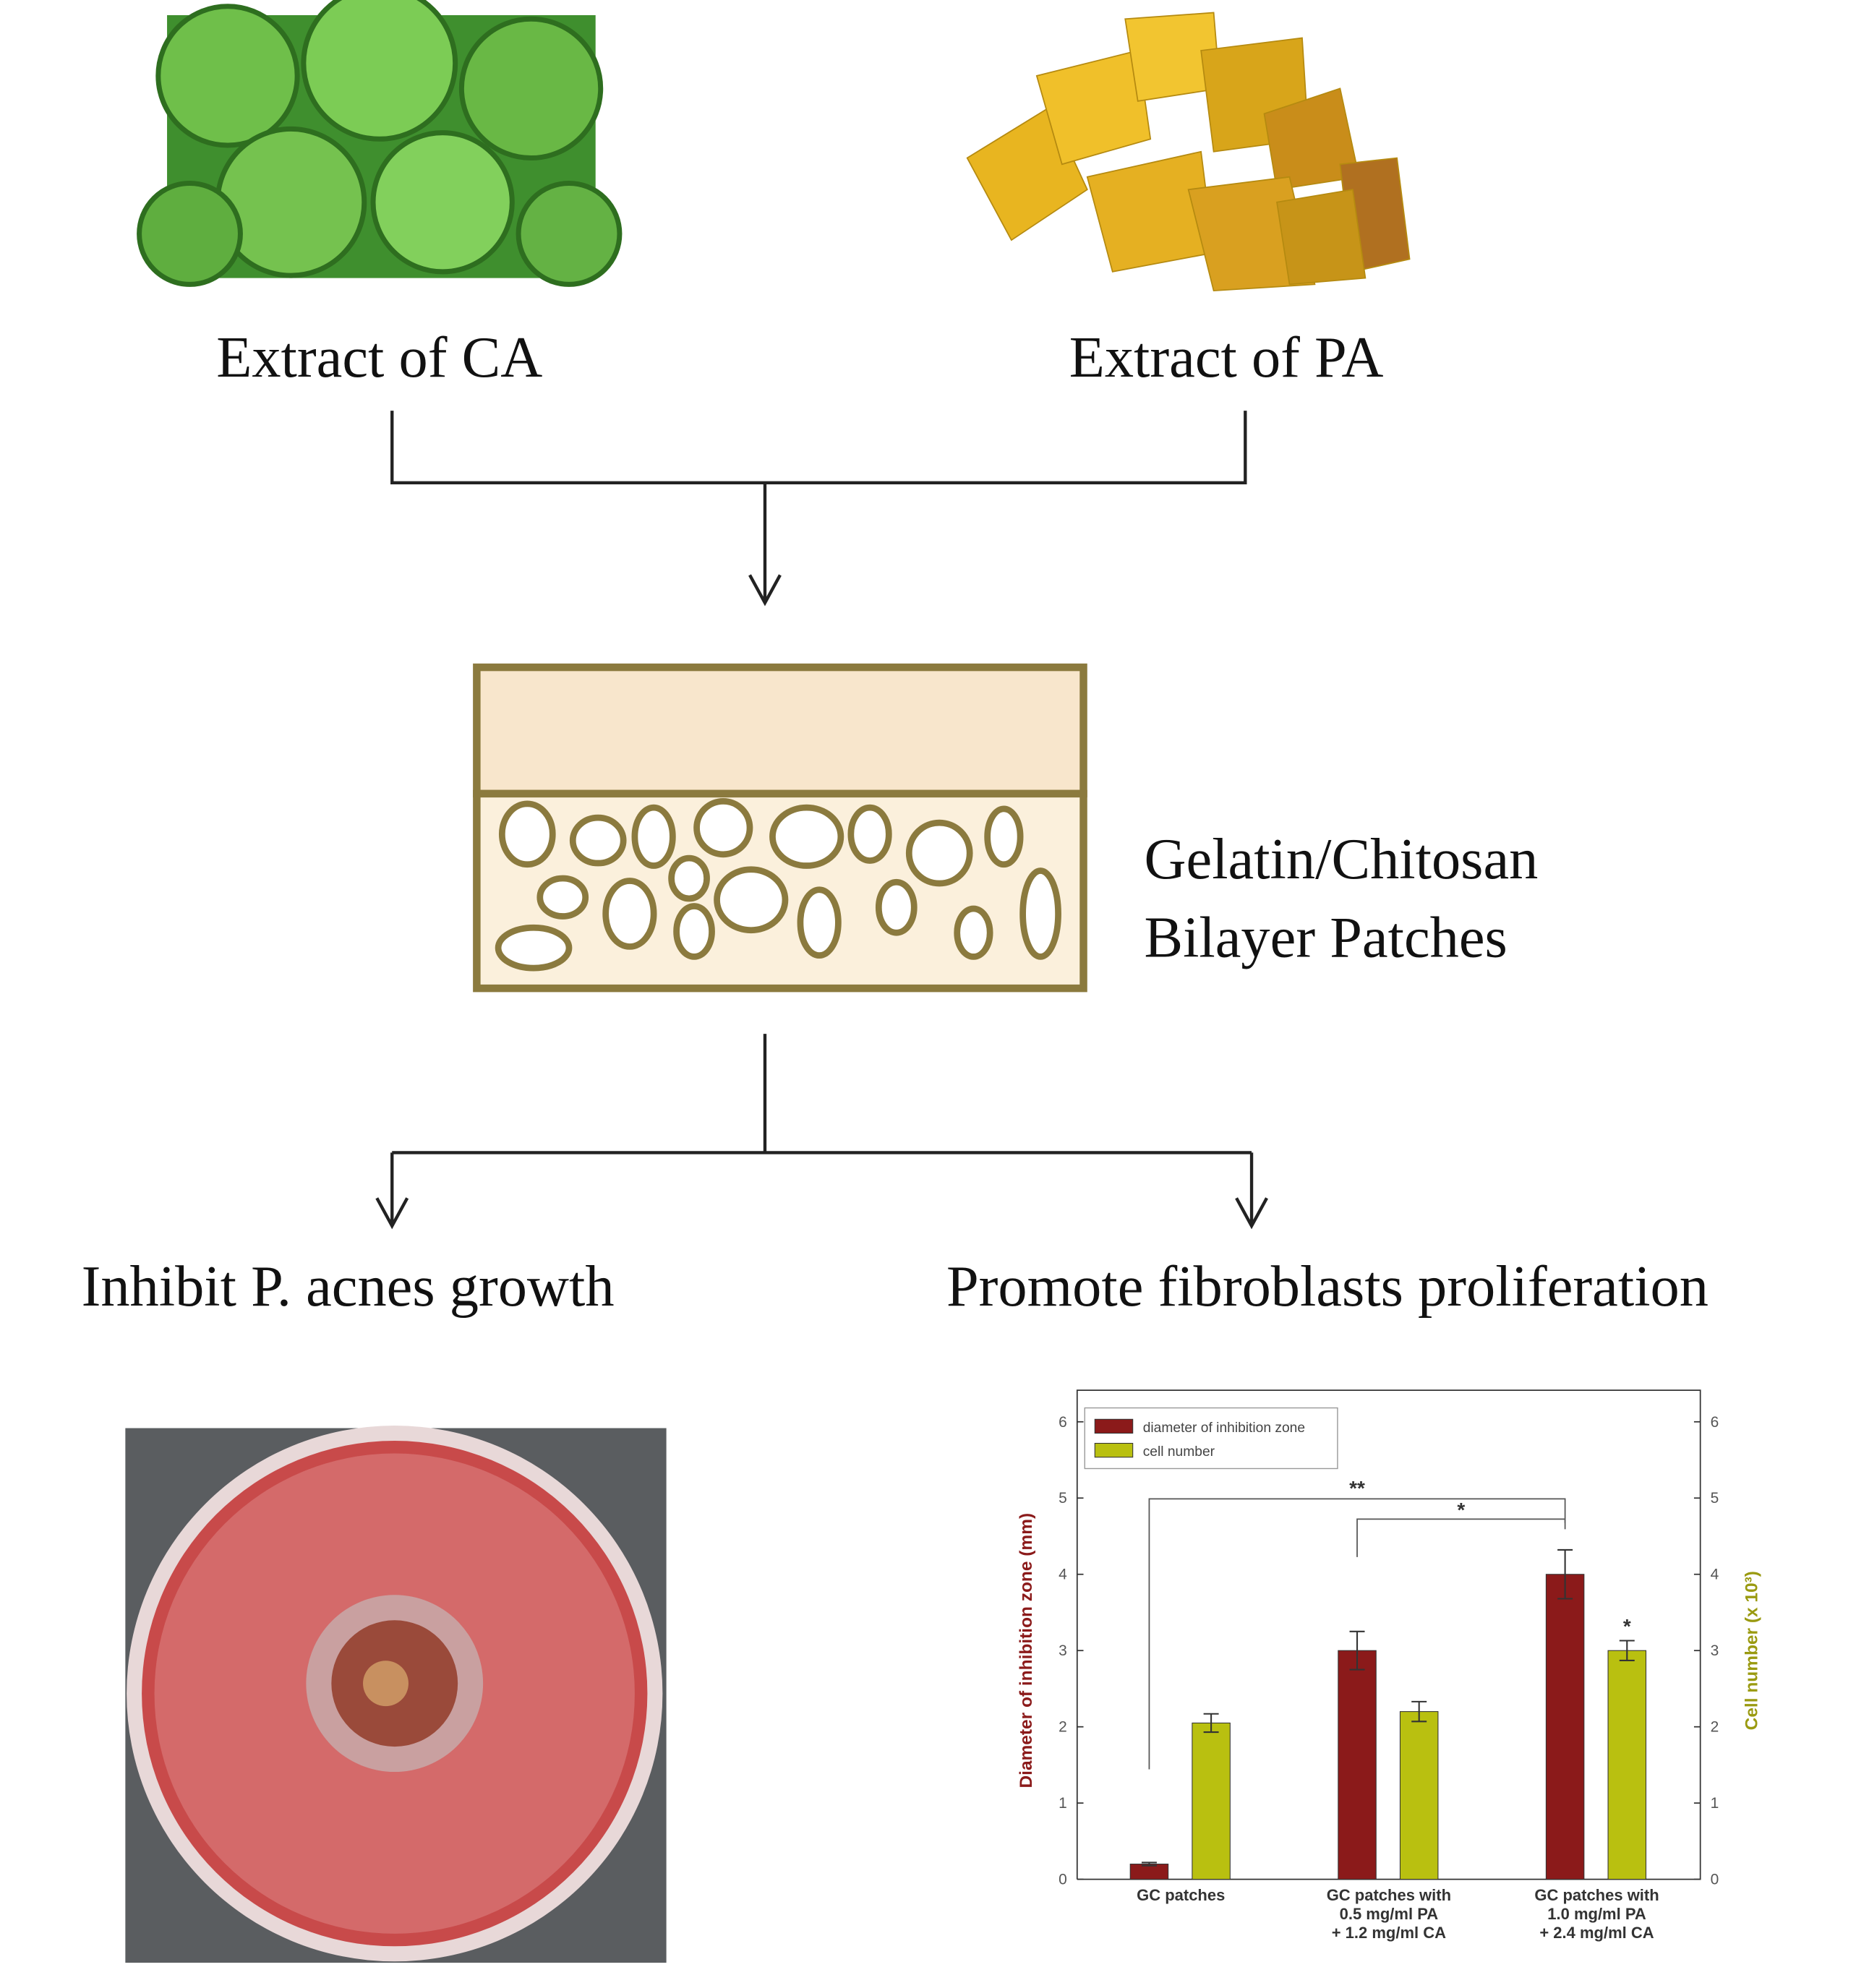 This screenshot has height=1988, width=1856. What do you see at coordinates (1326, 937) in the screenshot?
I see `patch-label: Bilayer Patches` at bounding box center [1326, 937].